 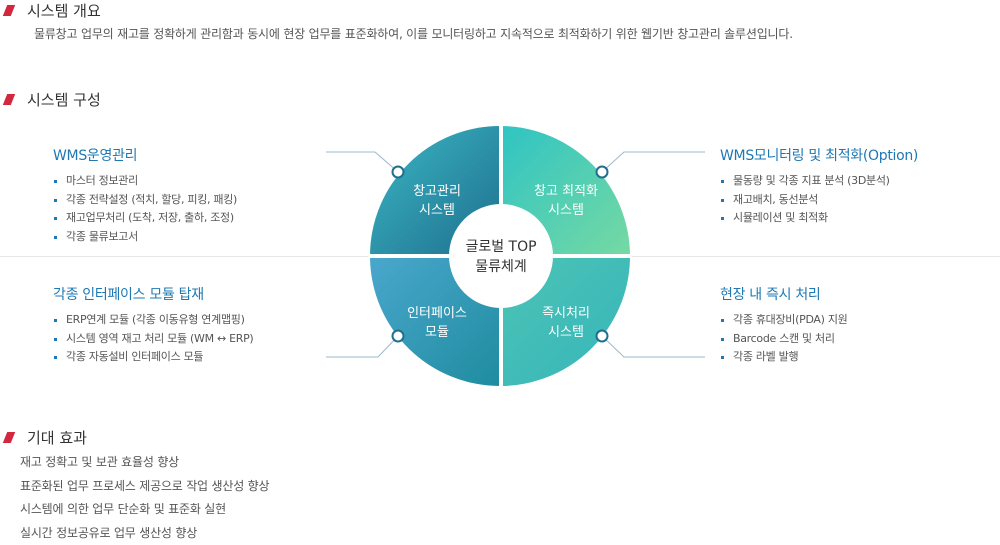 I want to click on quadrant-label-top-right-1: 창고 최적화, so click(x=566, y=191).